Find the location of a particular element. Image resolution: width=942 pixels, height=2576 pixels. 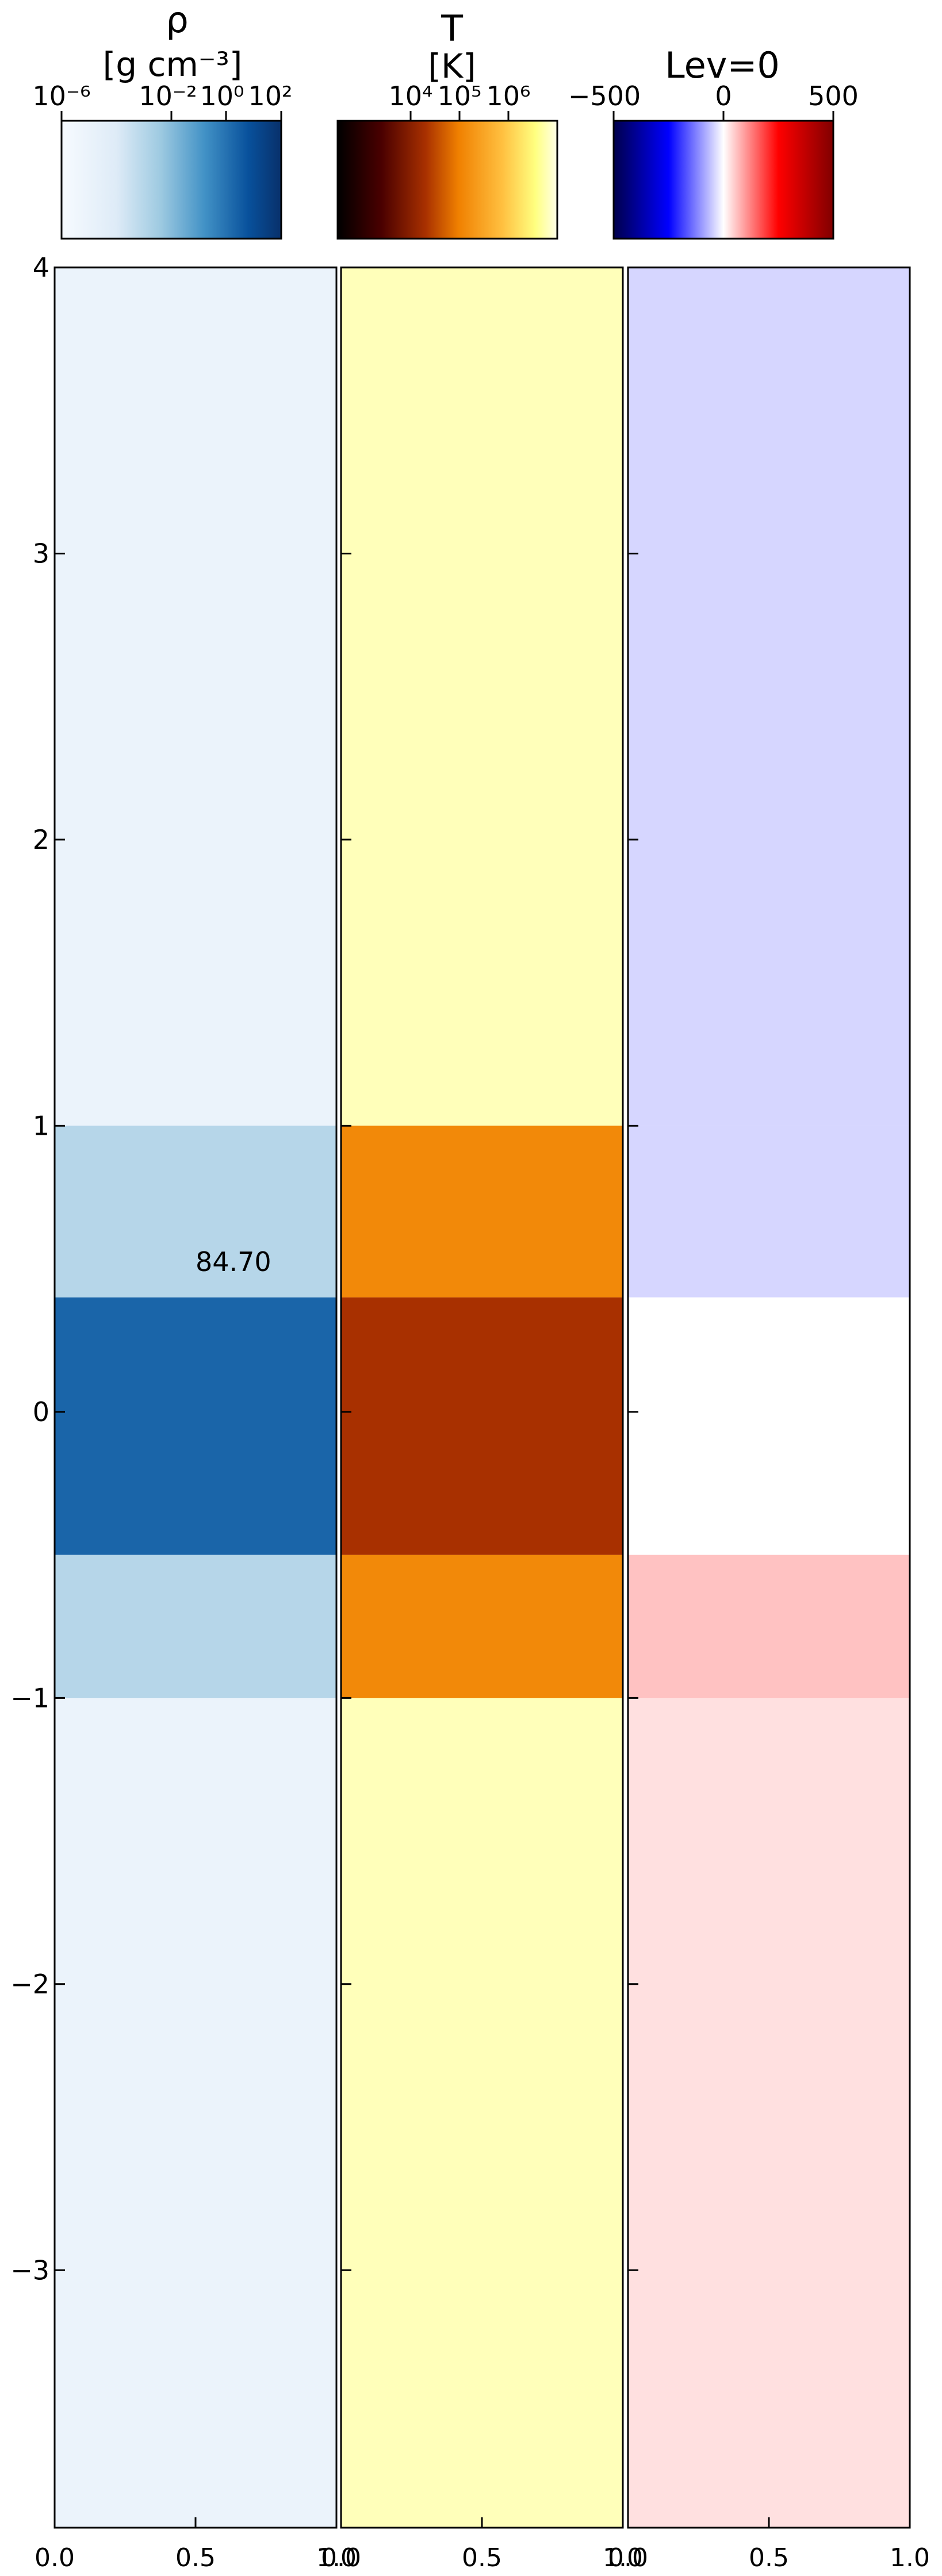

colorbar-velocity-tick-1: 0 is located at coordinates (723, 96).